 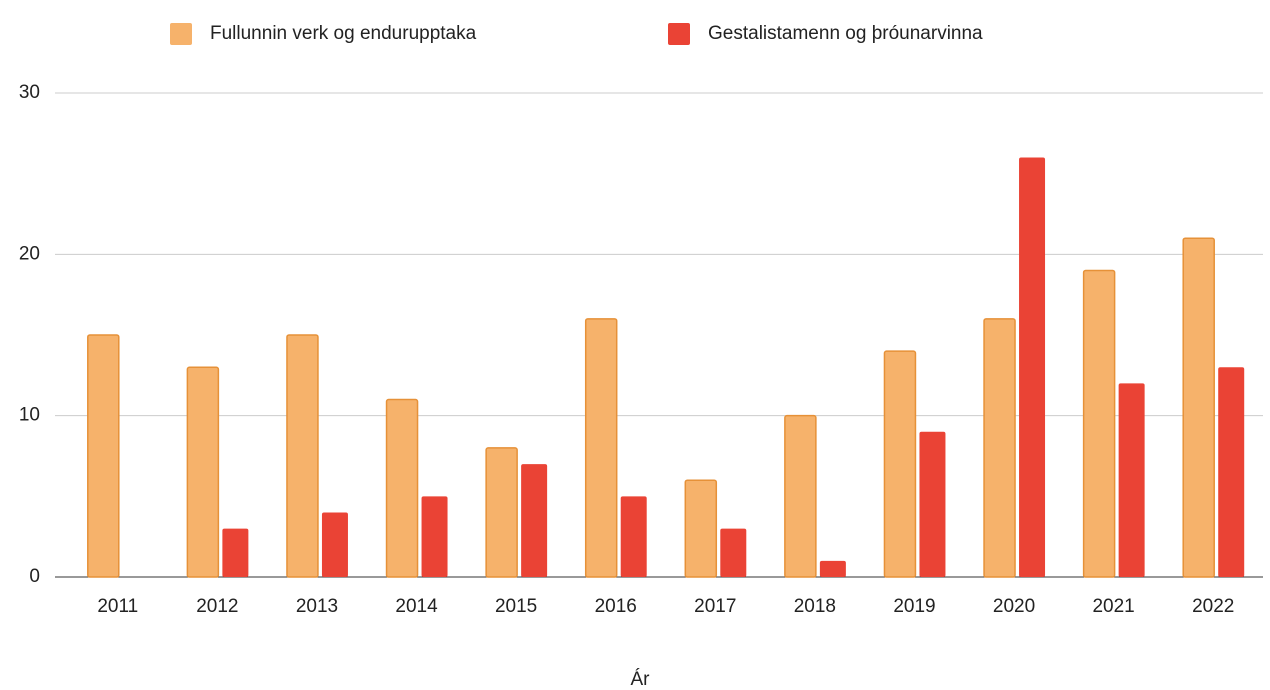 What do you see at coordinates (343, 33) in the screenshot?
I see `legend-label: Fullunnin verk og endurupptaka` at bounding box center [343, 33].